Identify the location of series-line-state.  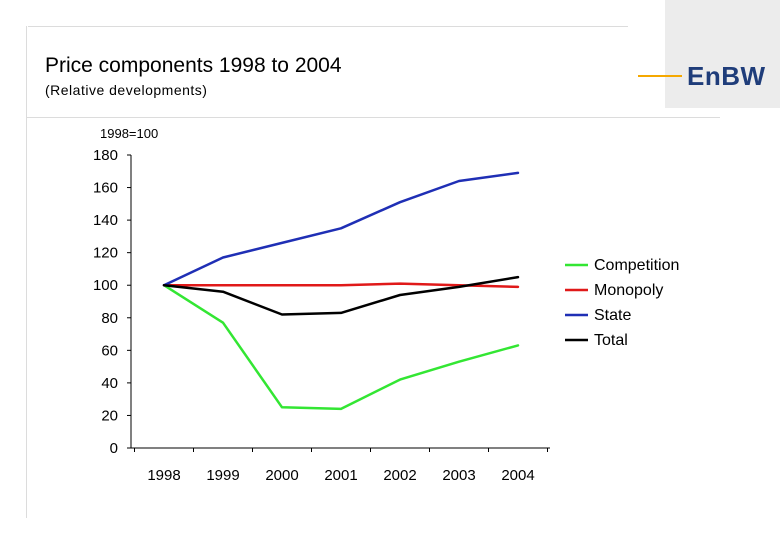
(341, 229).